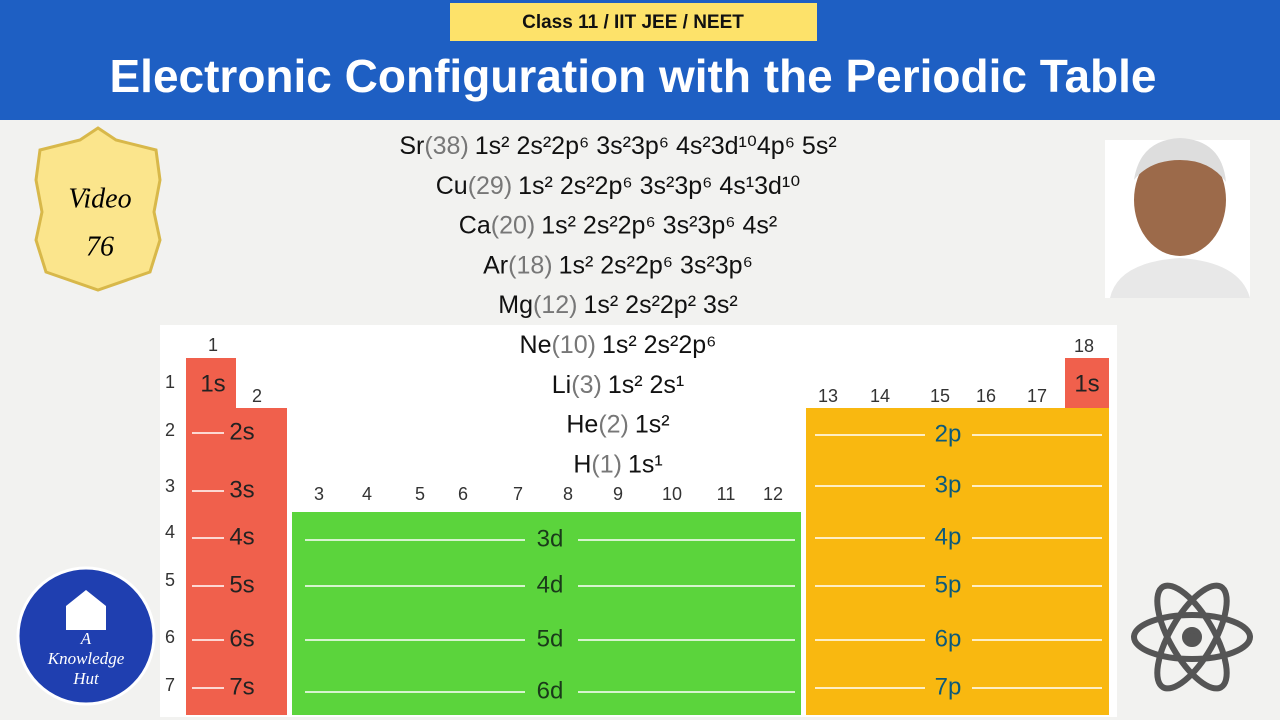 This screenshot has height=725, width=1280. What do you see at coordinates (213, 345) in the screenshot?
I see `group-number: 1` at bounding box center [213, 345].